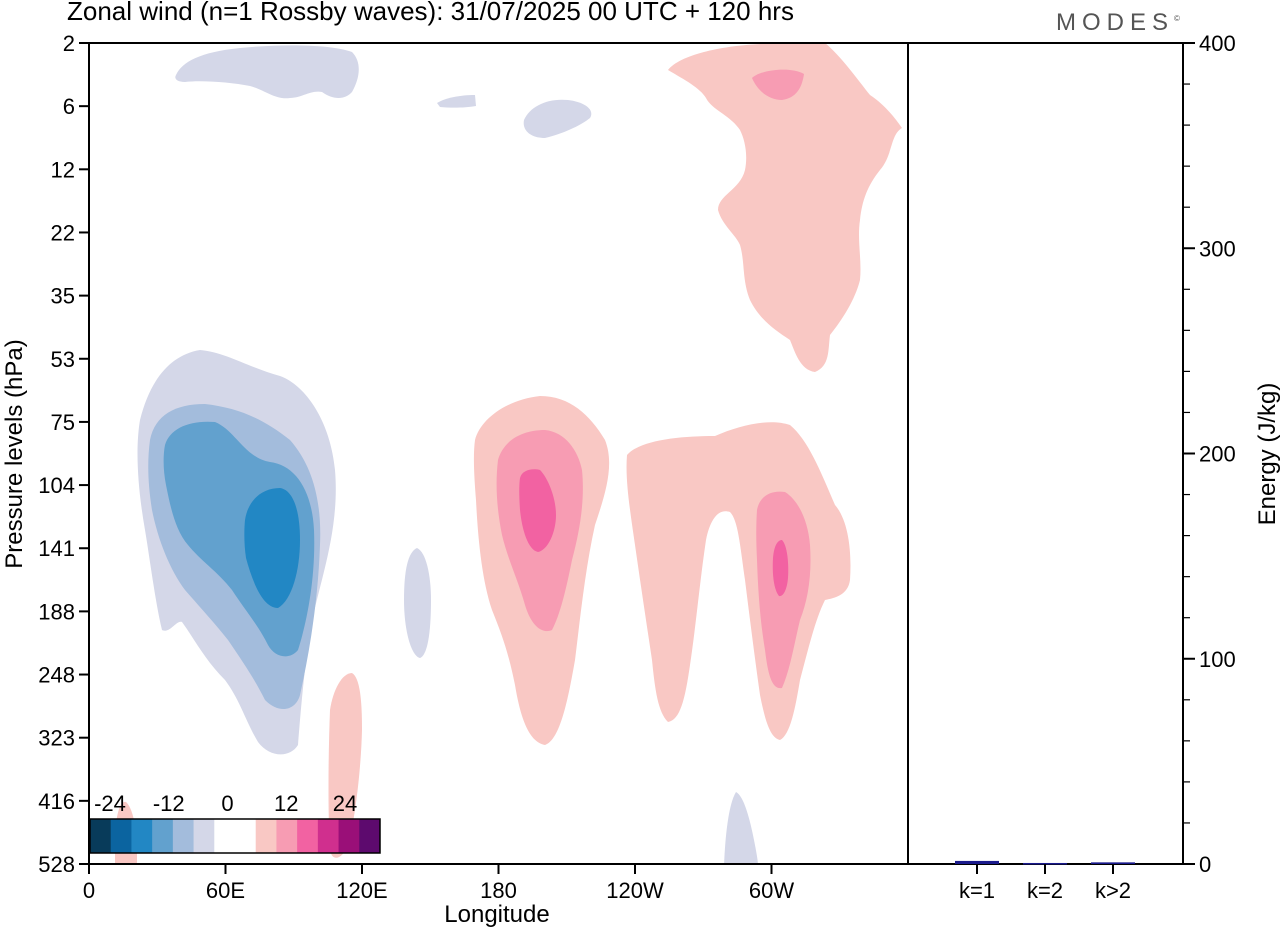 Image resolution: width=1280 pixels, height=930 pixels. Describe the element at coordinates (110, 803) in the screenshot. I see `colorbar-label: -24` at that location.